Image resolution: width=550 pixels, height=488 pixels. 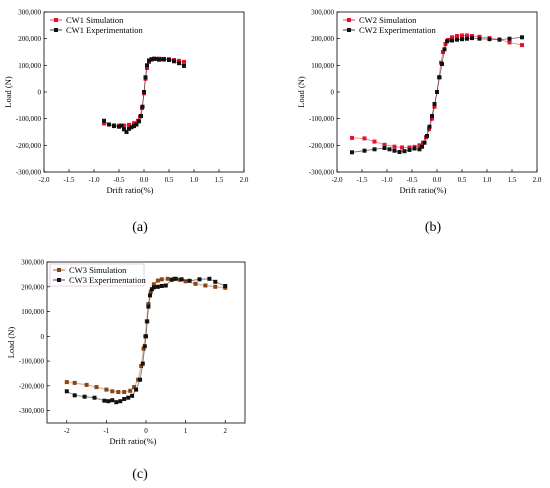 I want to click on y-tick-label: -300,000, so click(x=322, y=173).